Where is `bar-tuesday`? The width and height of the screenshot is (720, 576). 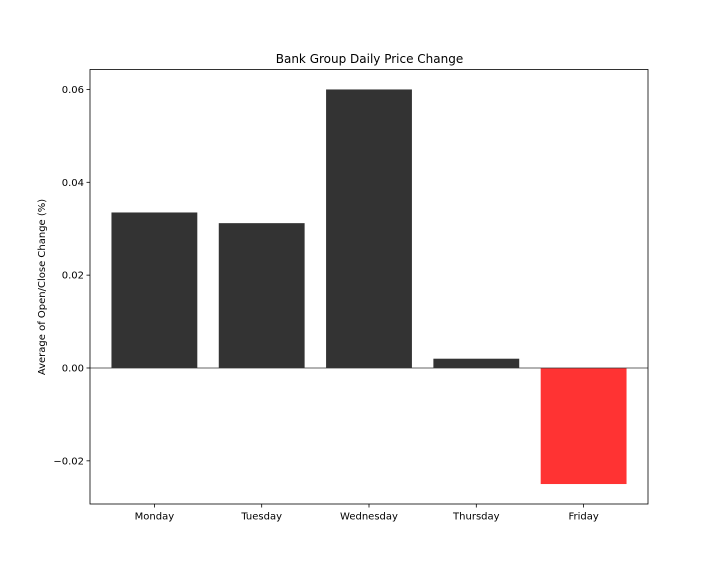 bar-tuesday is located at coordinates (261, 295).